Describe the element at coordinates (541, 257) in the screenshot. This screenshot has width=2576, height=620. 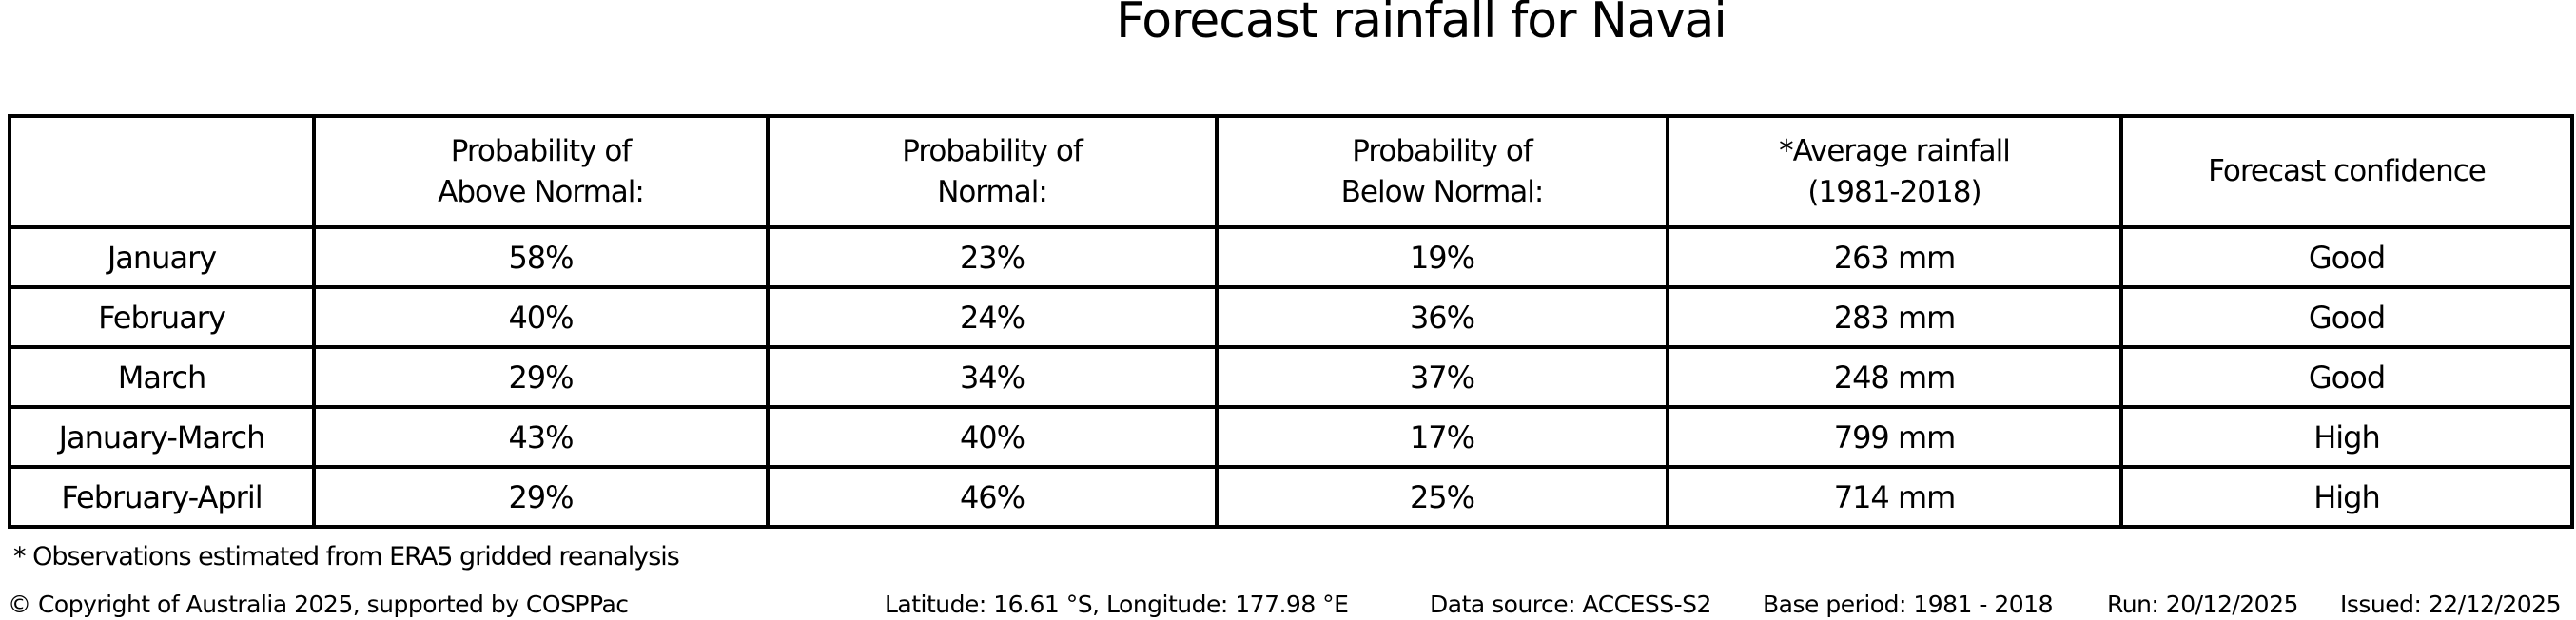
I see `above-normal-cell: 58%` at that location.